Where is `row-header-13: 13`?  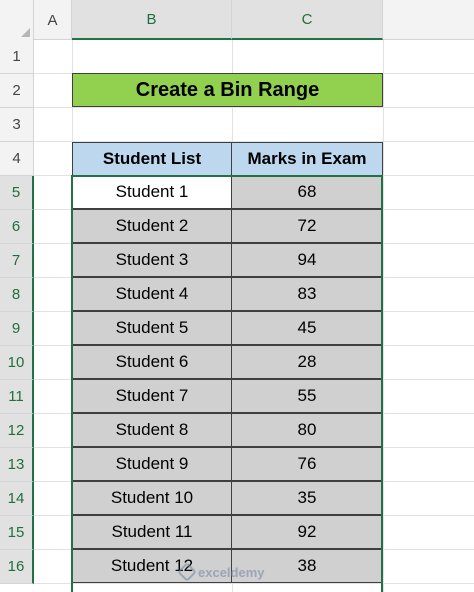 row-header-13: 13 is located at coordinates (17, 465).